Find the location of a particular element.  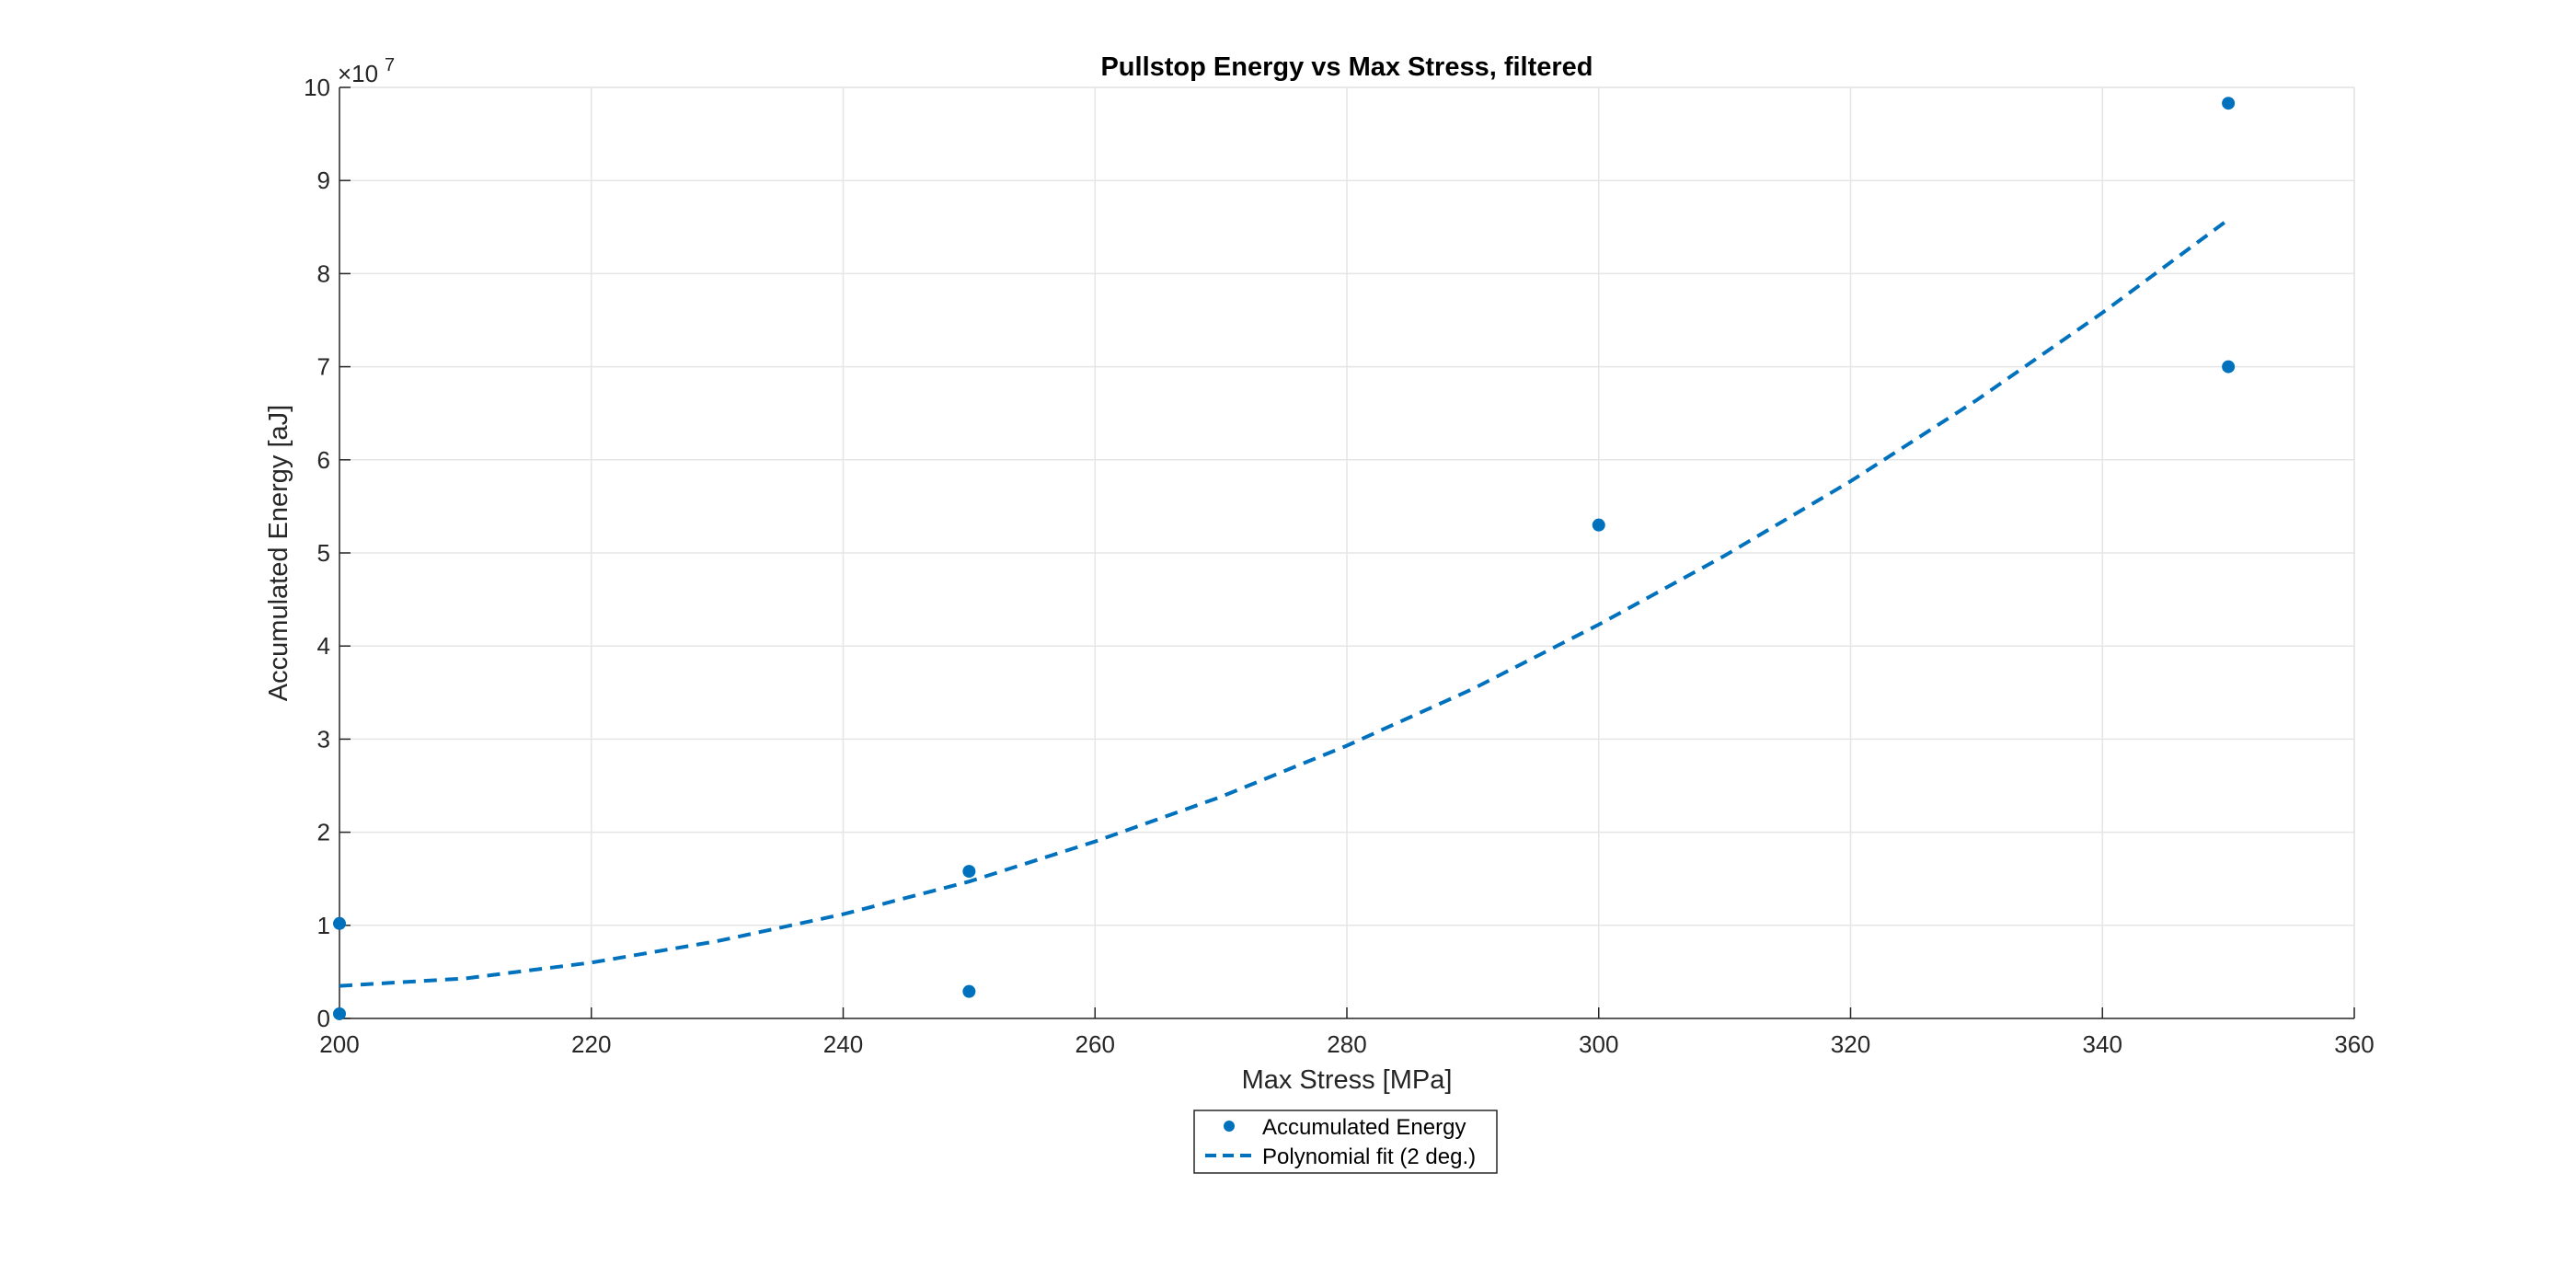

x-axis-label: Max Stress [MPa] is located at coordinates (1347, 1080).